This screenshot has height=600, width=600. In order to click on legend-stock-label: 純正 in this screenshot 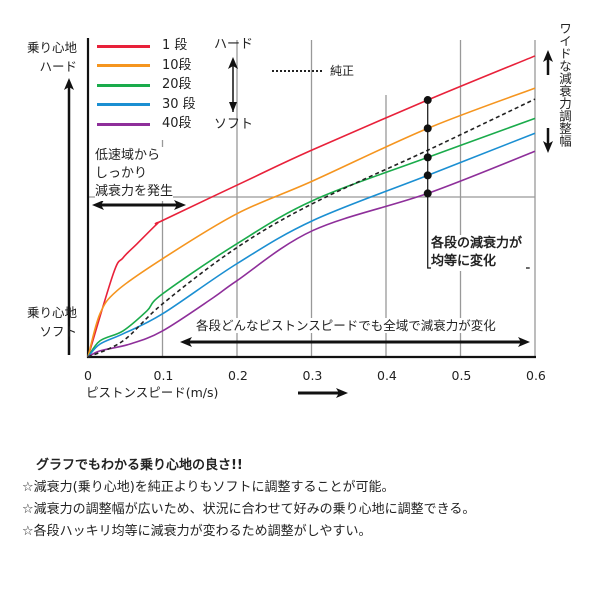, I will do `click(342, 71)`.